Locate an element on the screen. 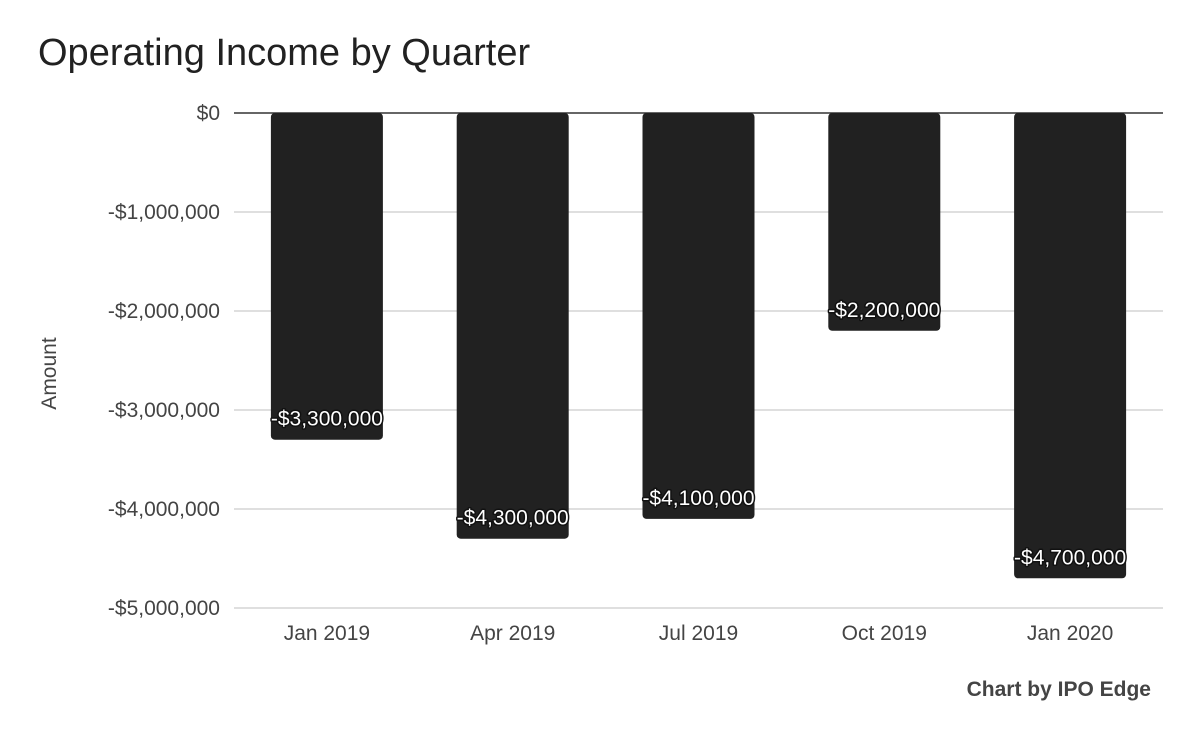 The width and height of the screenshot is (1199, 742). x-tick-label: Apr 2019 is located at coordinates (512, 633).